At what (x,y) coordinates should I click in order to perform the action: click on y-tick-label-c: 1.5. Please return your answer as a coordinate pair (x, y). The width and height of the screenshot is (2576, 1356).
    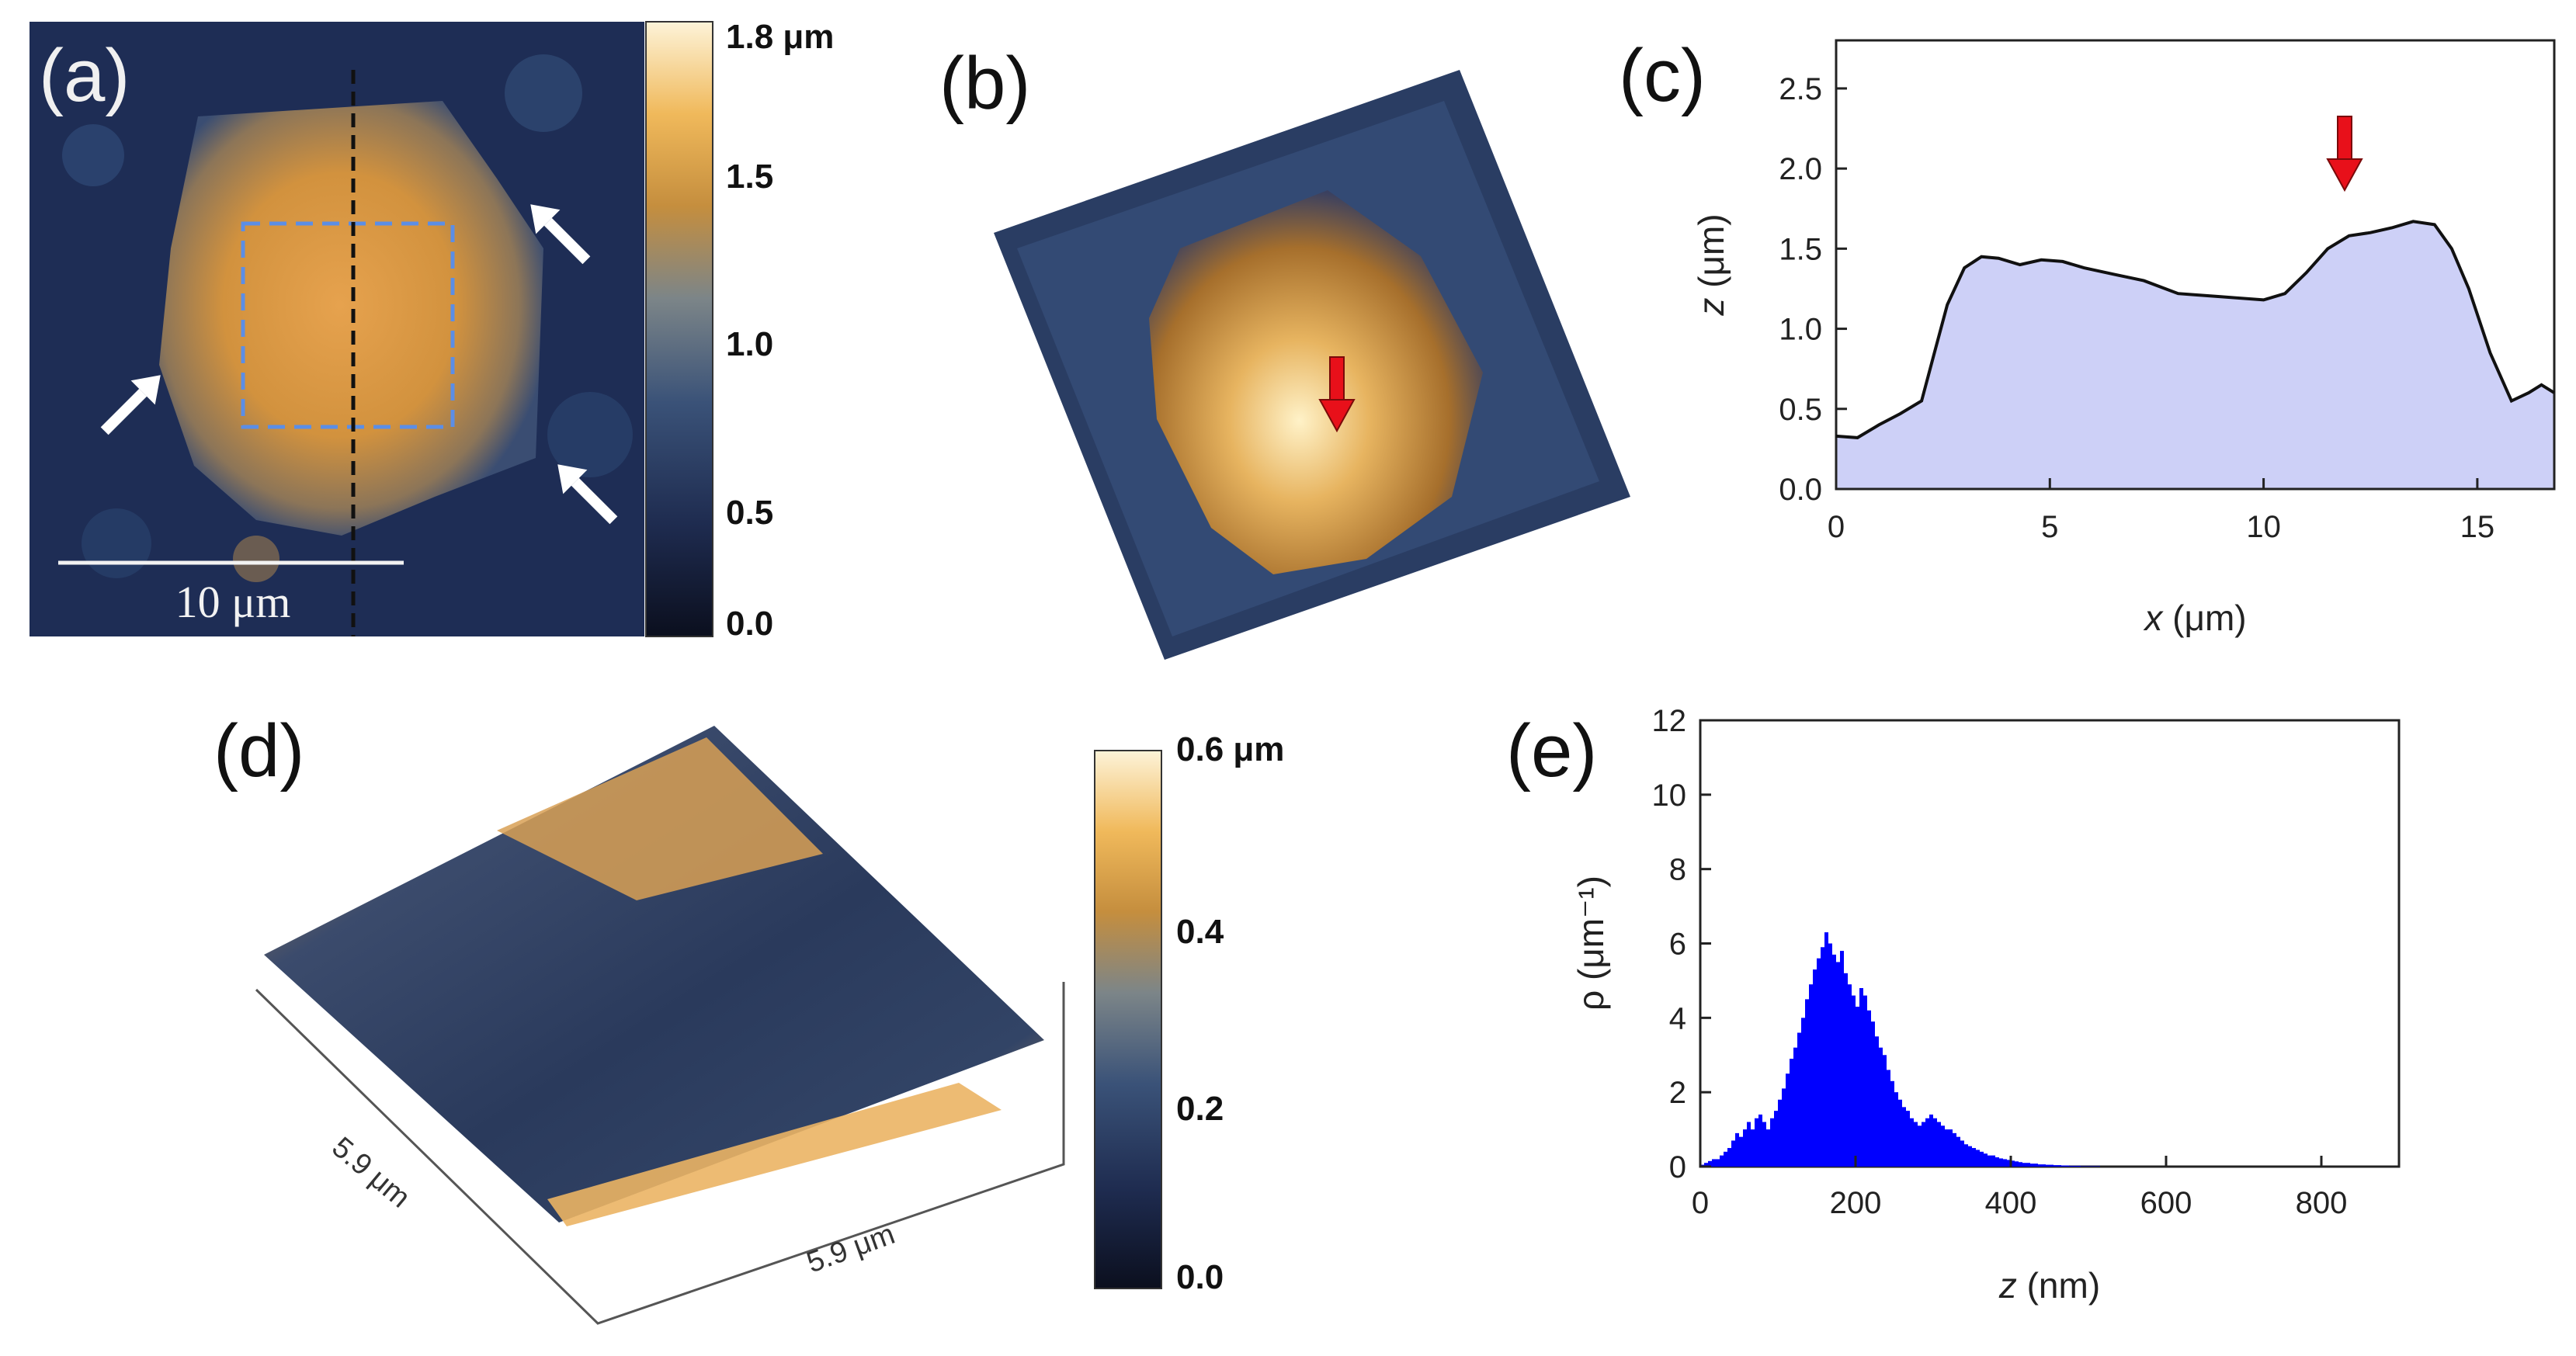
    Looking at the image, I should click on (1801, 249).